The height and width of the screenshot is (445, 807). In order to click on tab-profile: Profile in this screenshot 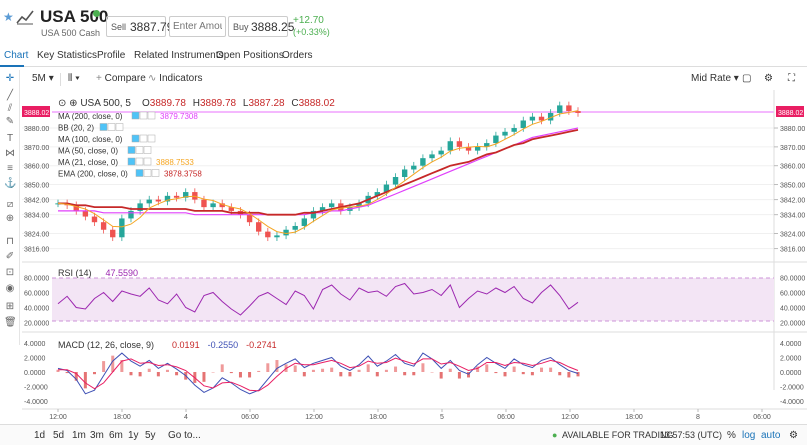, I will do `click(111, 55)`.